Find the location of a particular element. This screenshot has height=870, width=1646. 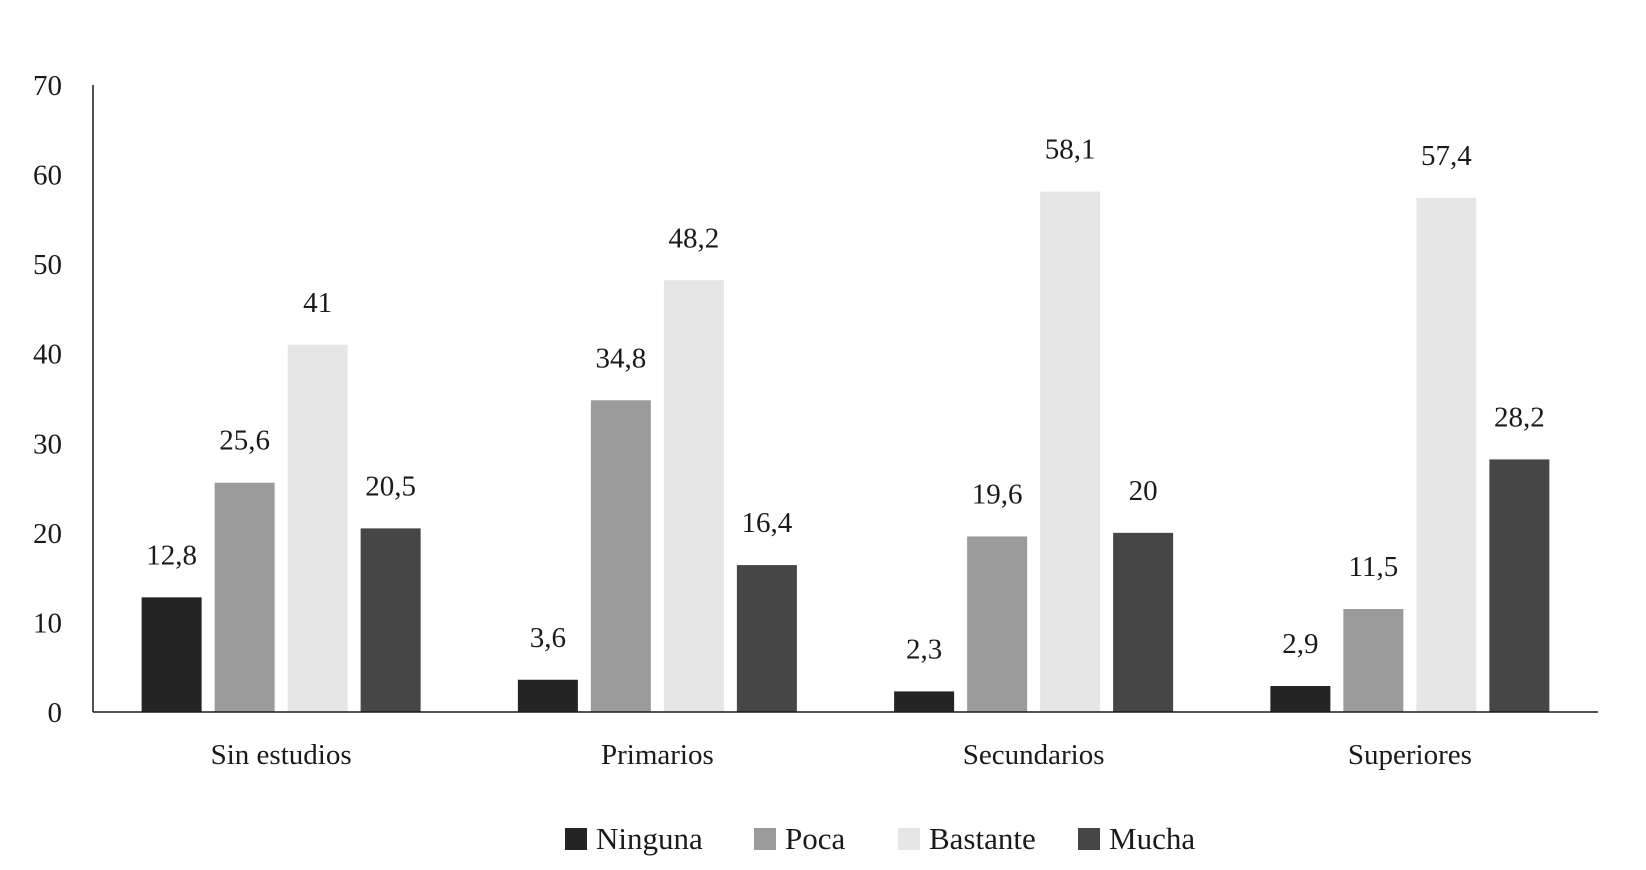

x-tick-label: Superiores is located at coordinates (1410, 755).